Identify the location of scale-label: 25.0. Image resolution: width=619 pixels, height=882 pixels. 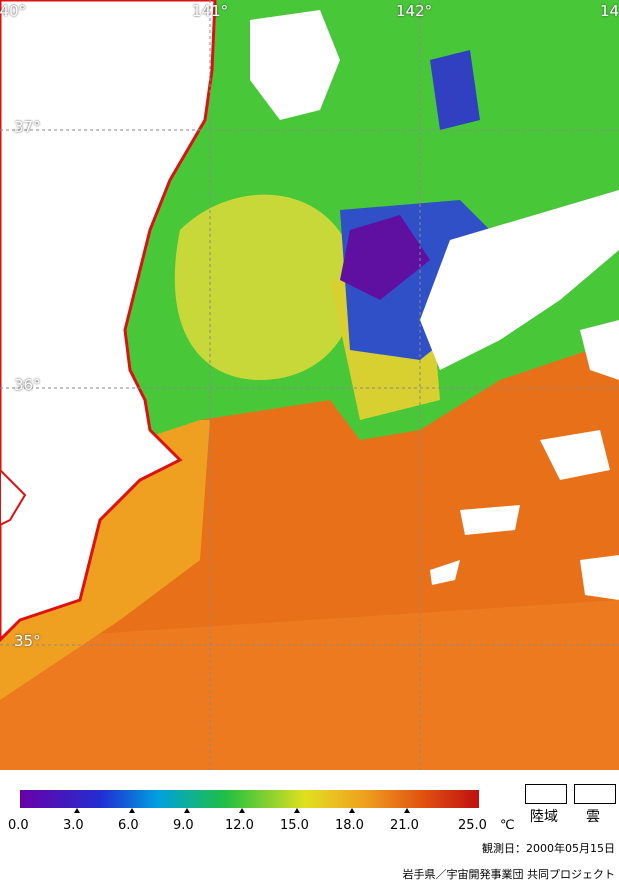
(472, 825).